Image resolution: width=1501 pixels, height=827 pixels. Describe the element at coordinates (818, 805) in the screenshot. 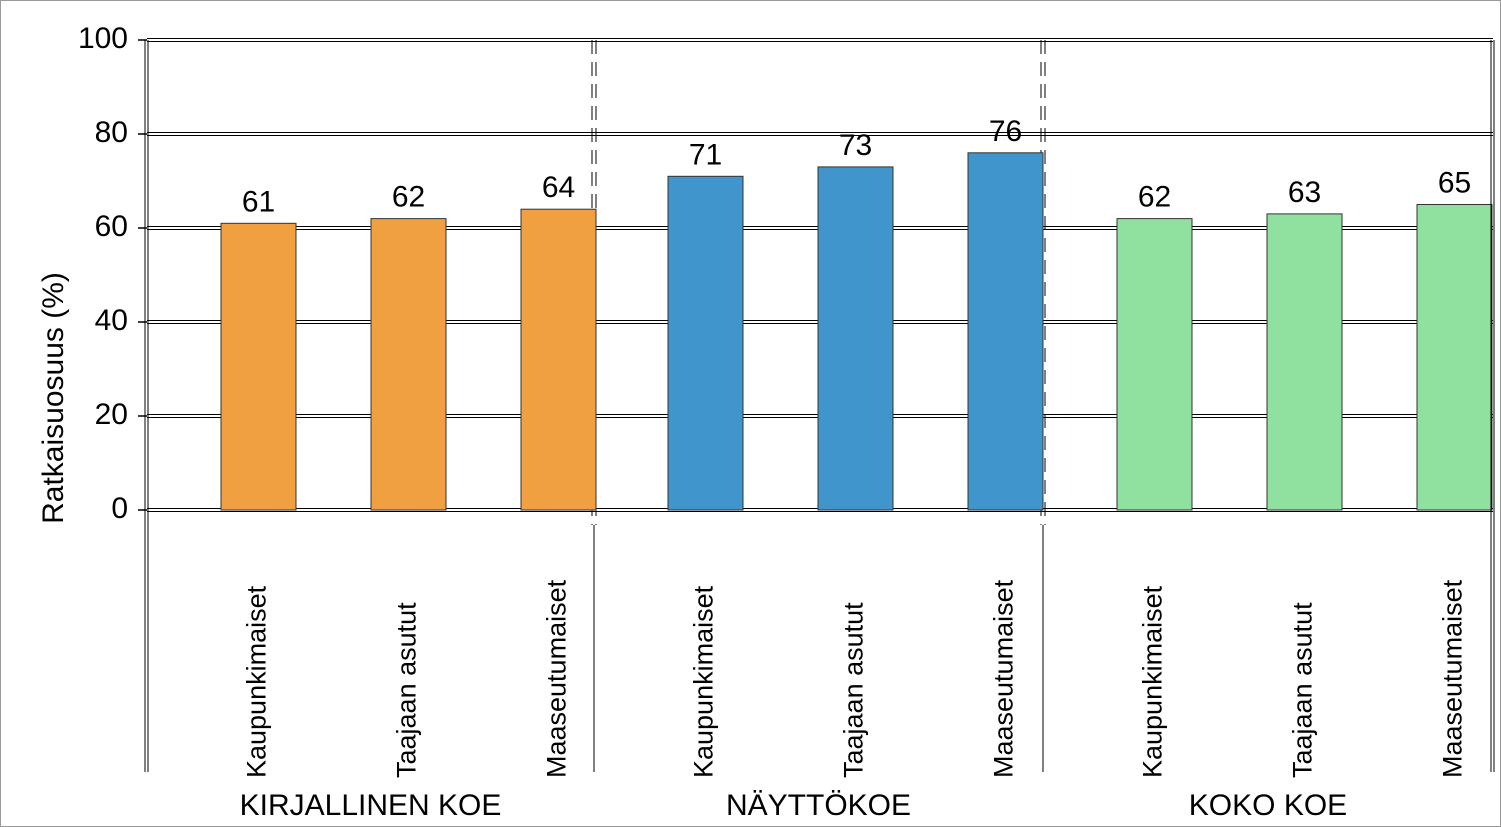

I see `group-label: NÄYTTÖKOE` at that location.